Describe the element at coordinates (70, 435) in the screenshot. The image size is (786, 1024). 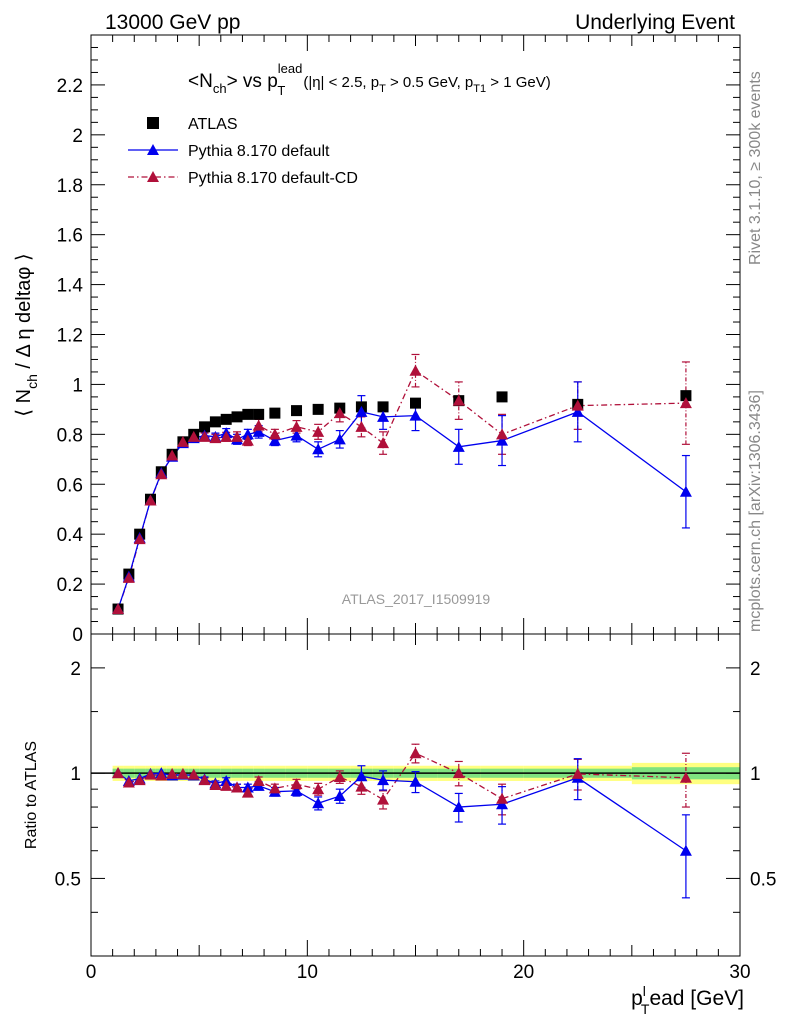
I see `main-y-tick-label: 0.8` at that location.